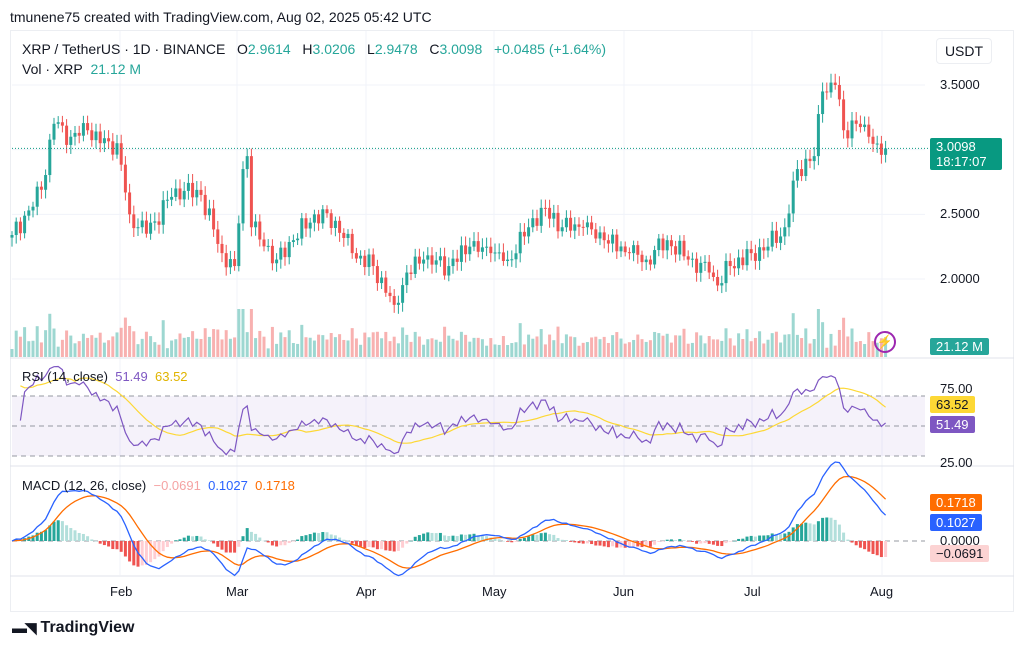 The height and width of the screenshot is (647, 1024). What do you see at coordinates (623, 591) in the screenshot?
I see `time-tick: Jun` at bounding box center [623, 591].